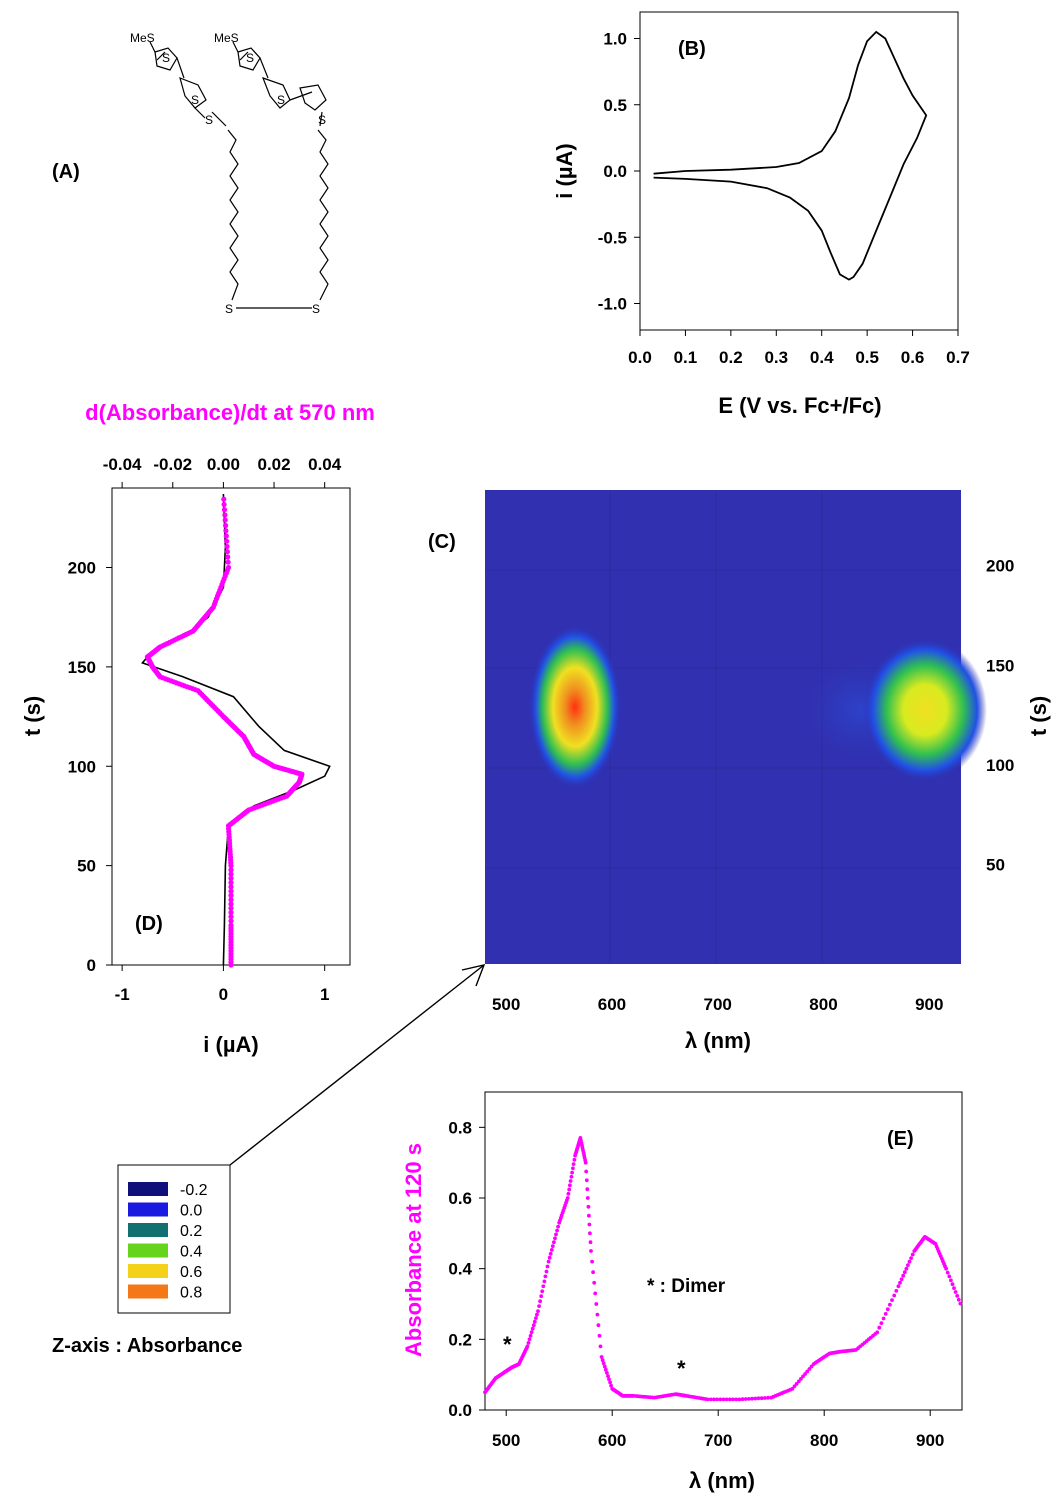  I want to click on axis-label-d-x: i (µA), so click(230, 1044).